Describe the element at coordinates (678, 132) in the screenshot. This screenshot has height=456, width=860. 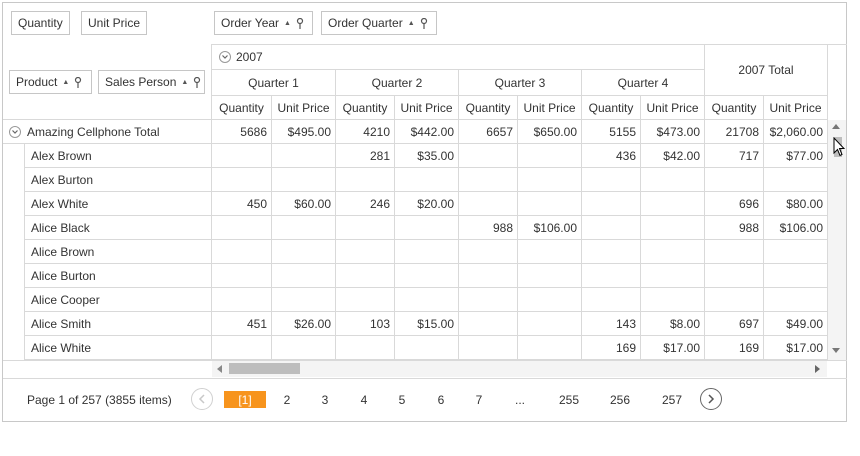
I see `table-cell: $473.00` at that location.